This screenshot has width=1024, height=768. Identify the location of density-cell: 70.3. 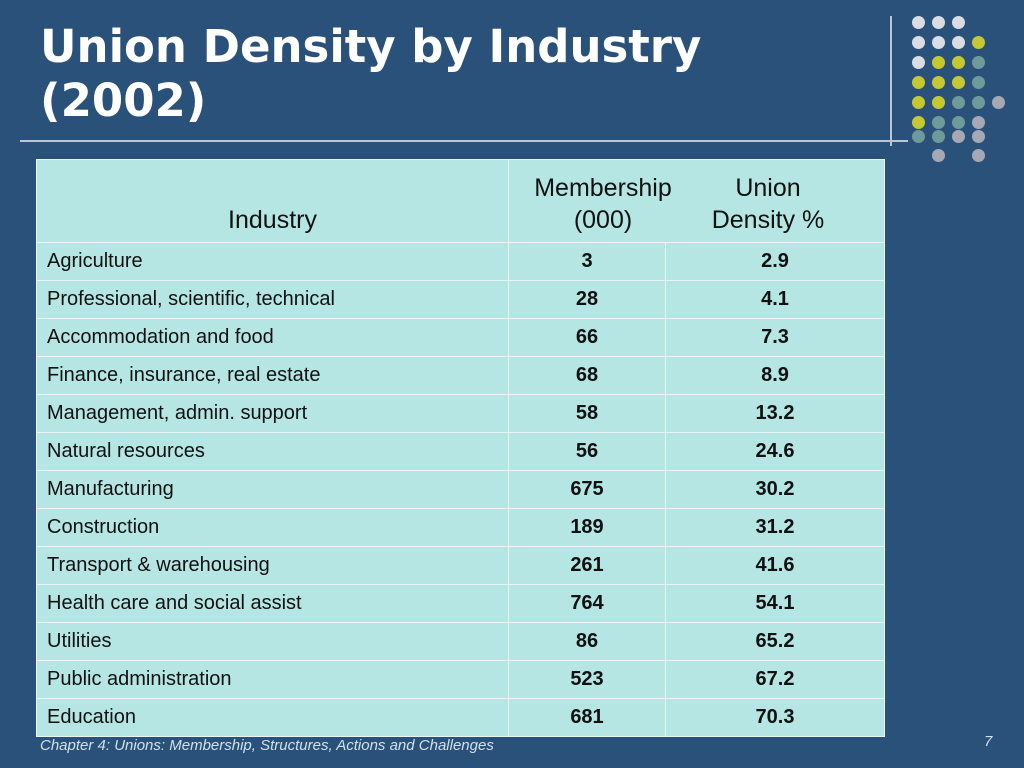
(775, 717).